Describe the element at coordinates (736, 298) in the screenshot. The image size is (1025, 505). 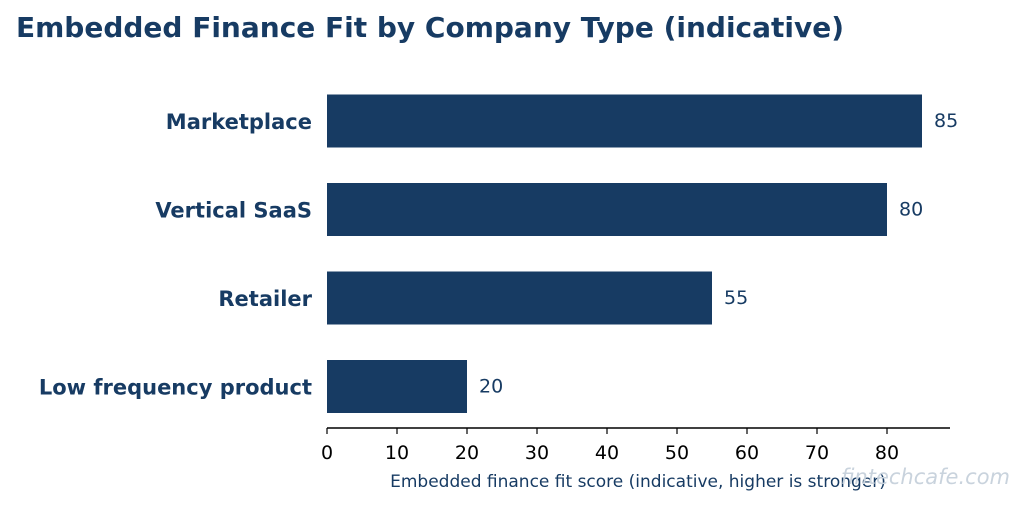
I see `value-label: 55` at that location.